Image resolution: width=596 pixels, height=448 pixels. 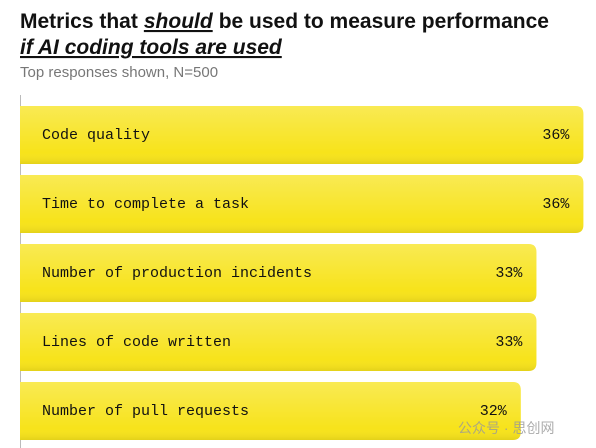 I want to click on chart-subtitle: Top responses shown, N=500, so click(x=119, y=72).